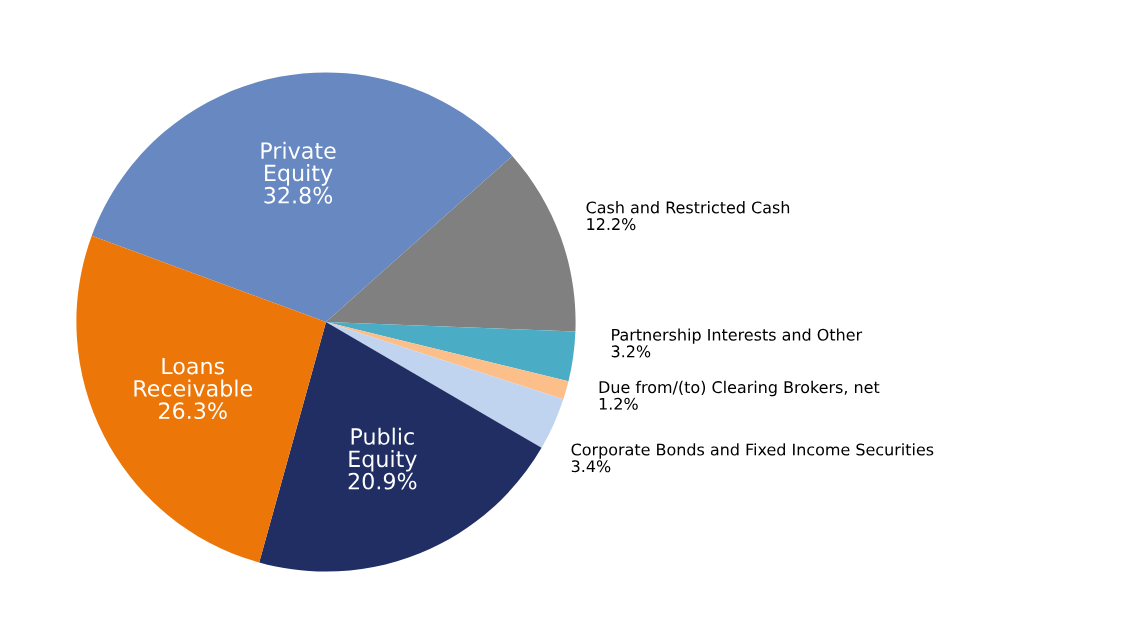  What do you see at coordinates (737, 336) in the screenshot?
I see `slice-label: Partnership Interests and Other` at bounding box center [737, 336].